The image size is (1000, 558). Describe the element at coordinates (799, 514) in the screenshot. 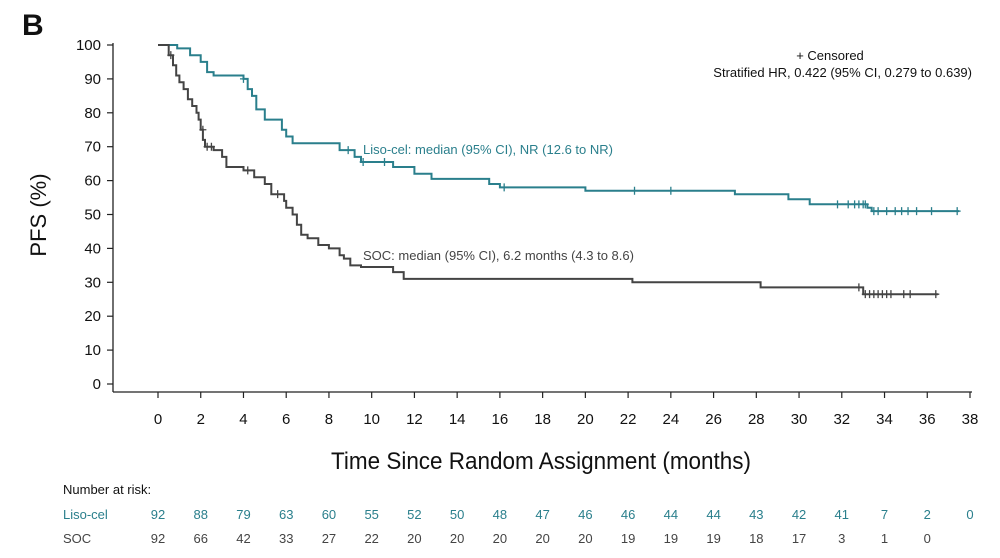

I see `risk-value-liso-cel: 42` at that location.